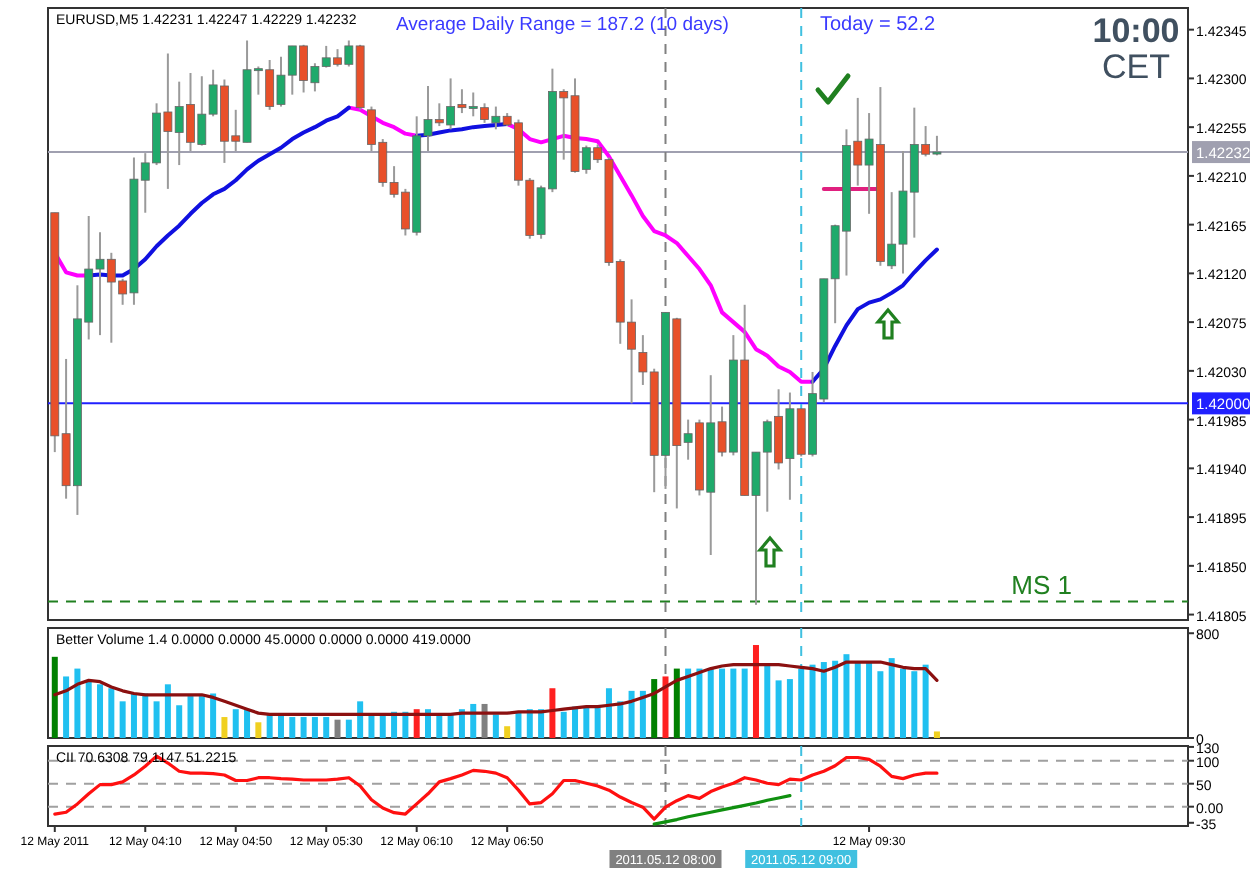 The height and width of the screenshot is (872, 1250). Describe the element at coordinates (1041, 584) in the screenshot. I see `ref-line-label: MS 1` at that location.